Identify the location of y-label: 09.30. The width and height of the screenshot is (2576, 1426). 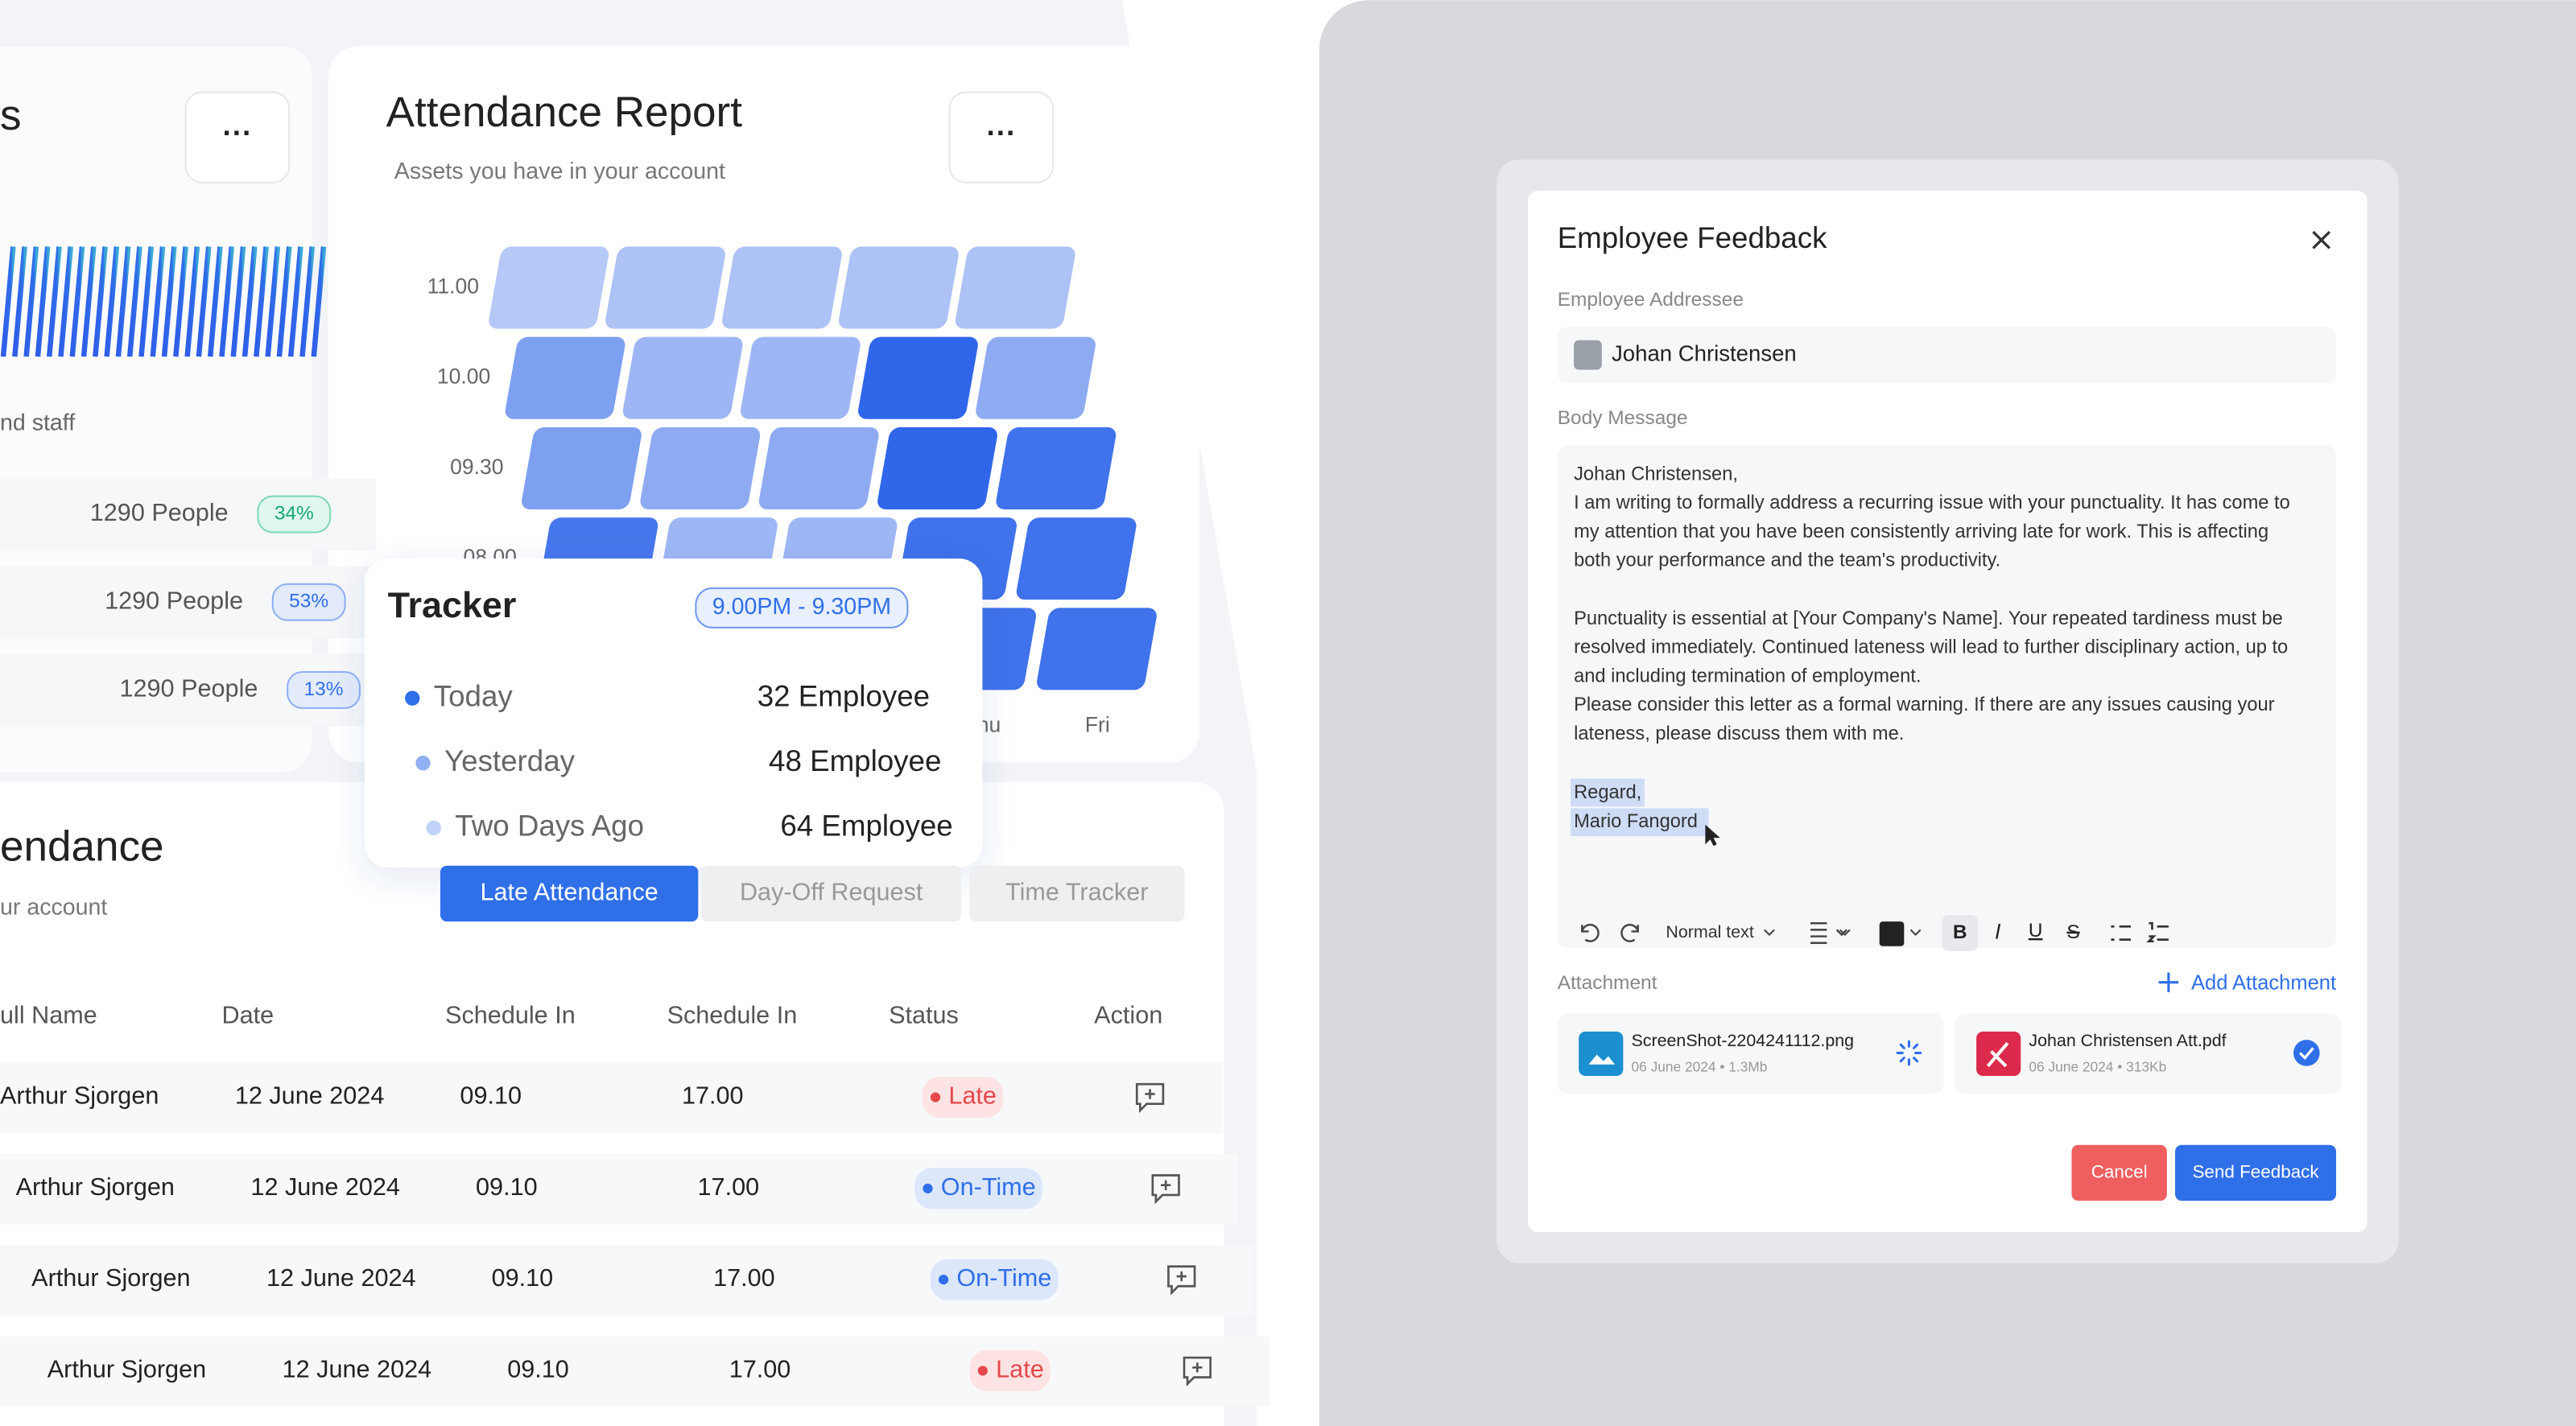
(476, 467).